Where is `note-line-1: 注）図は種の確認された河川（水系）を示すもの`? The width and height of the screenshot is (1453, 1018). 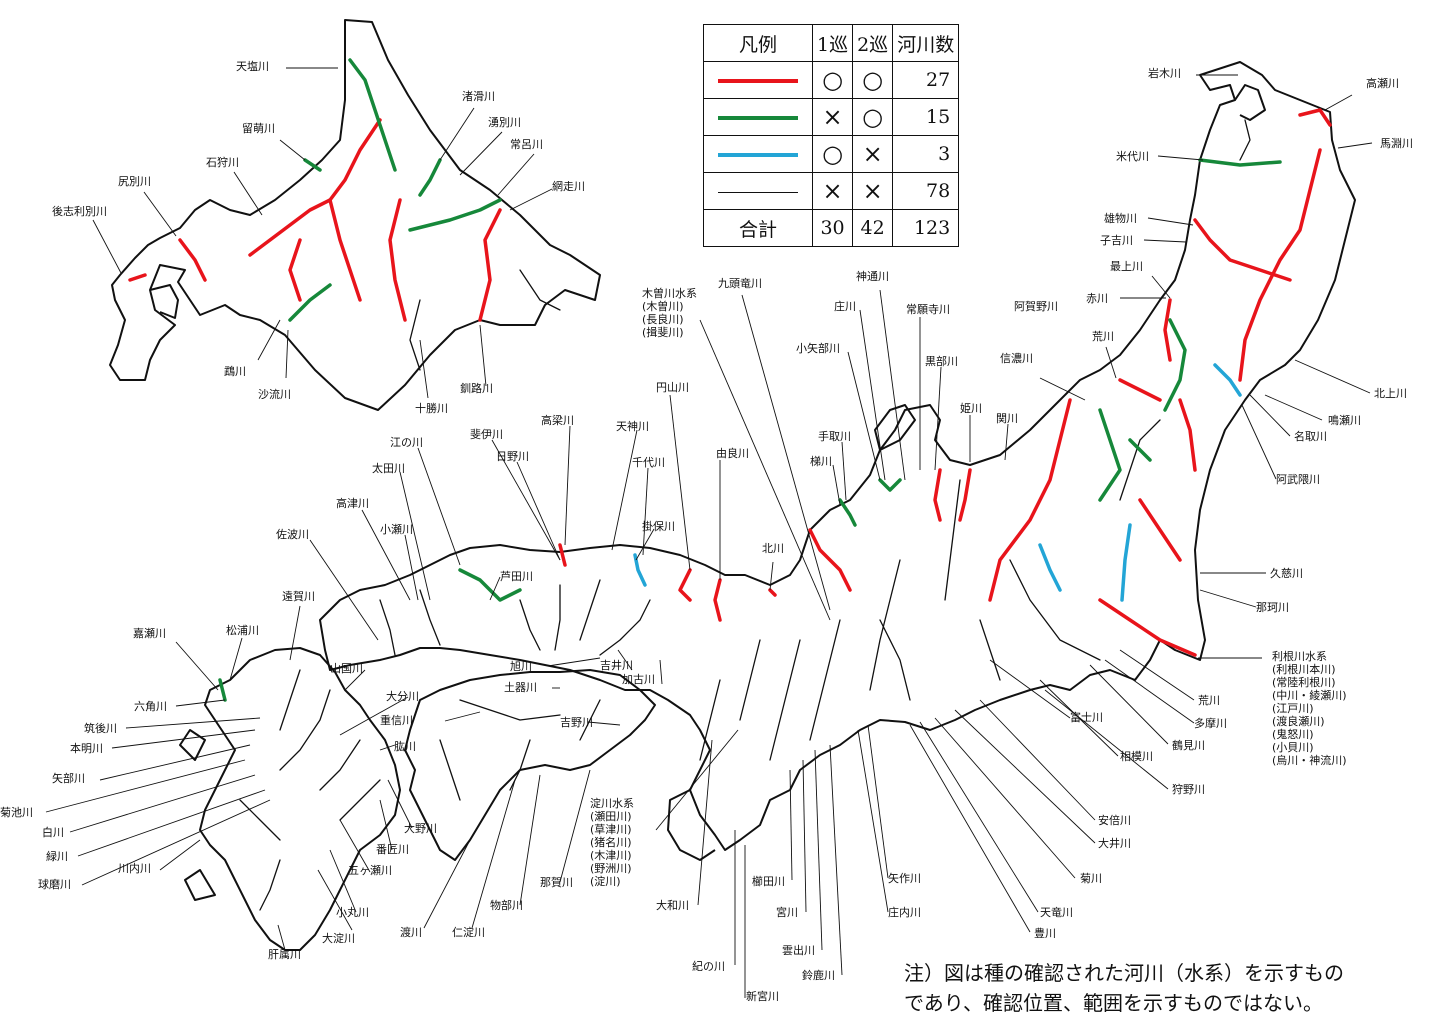 note-line-1: 注）図は種の確認された河川（水系）を示すもの is located at coordinates (1124, 973).